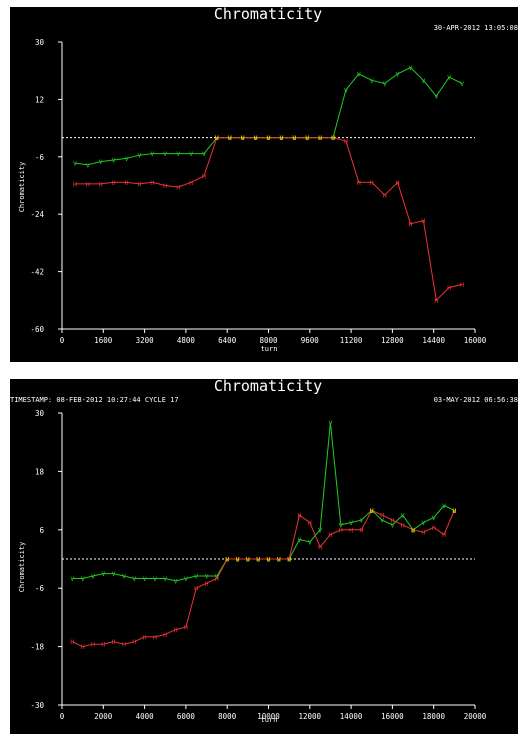  I want to click on y-tick-label: -6, so click(40, 157).